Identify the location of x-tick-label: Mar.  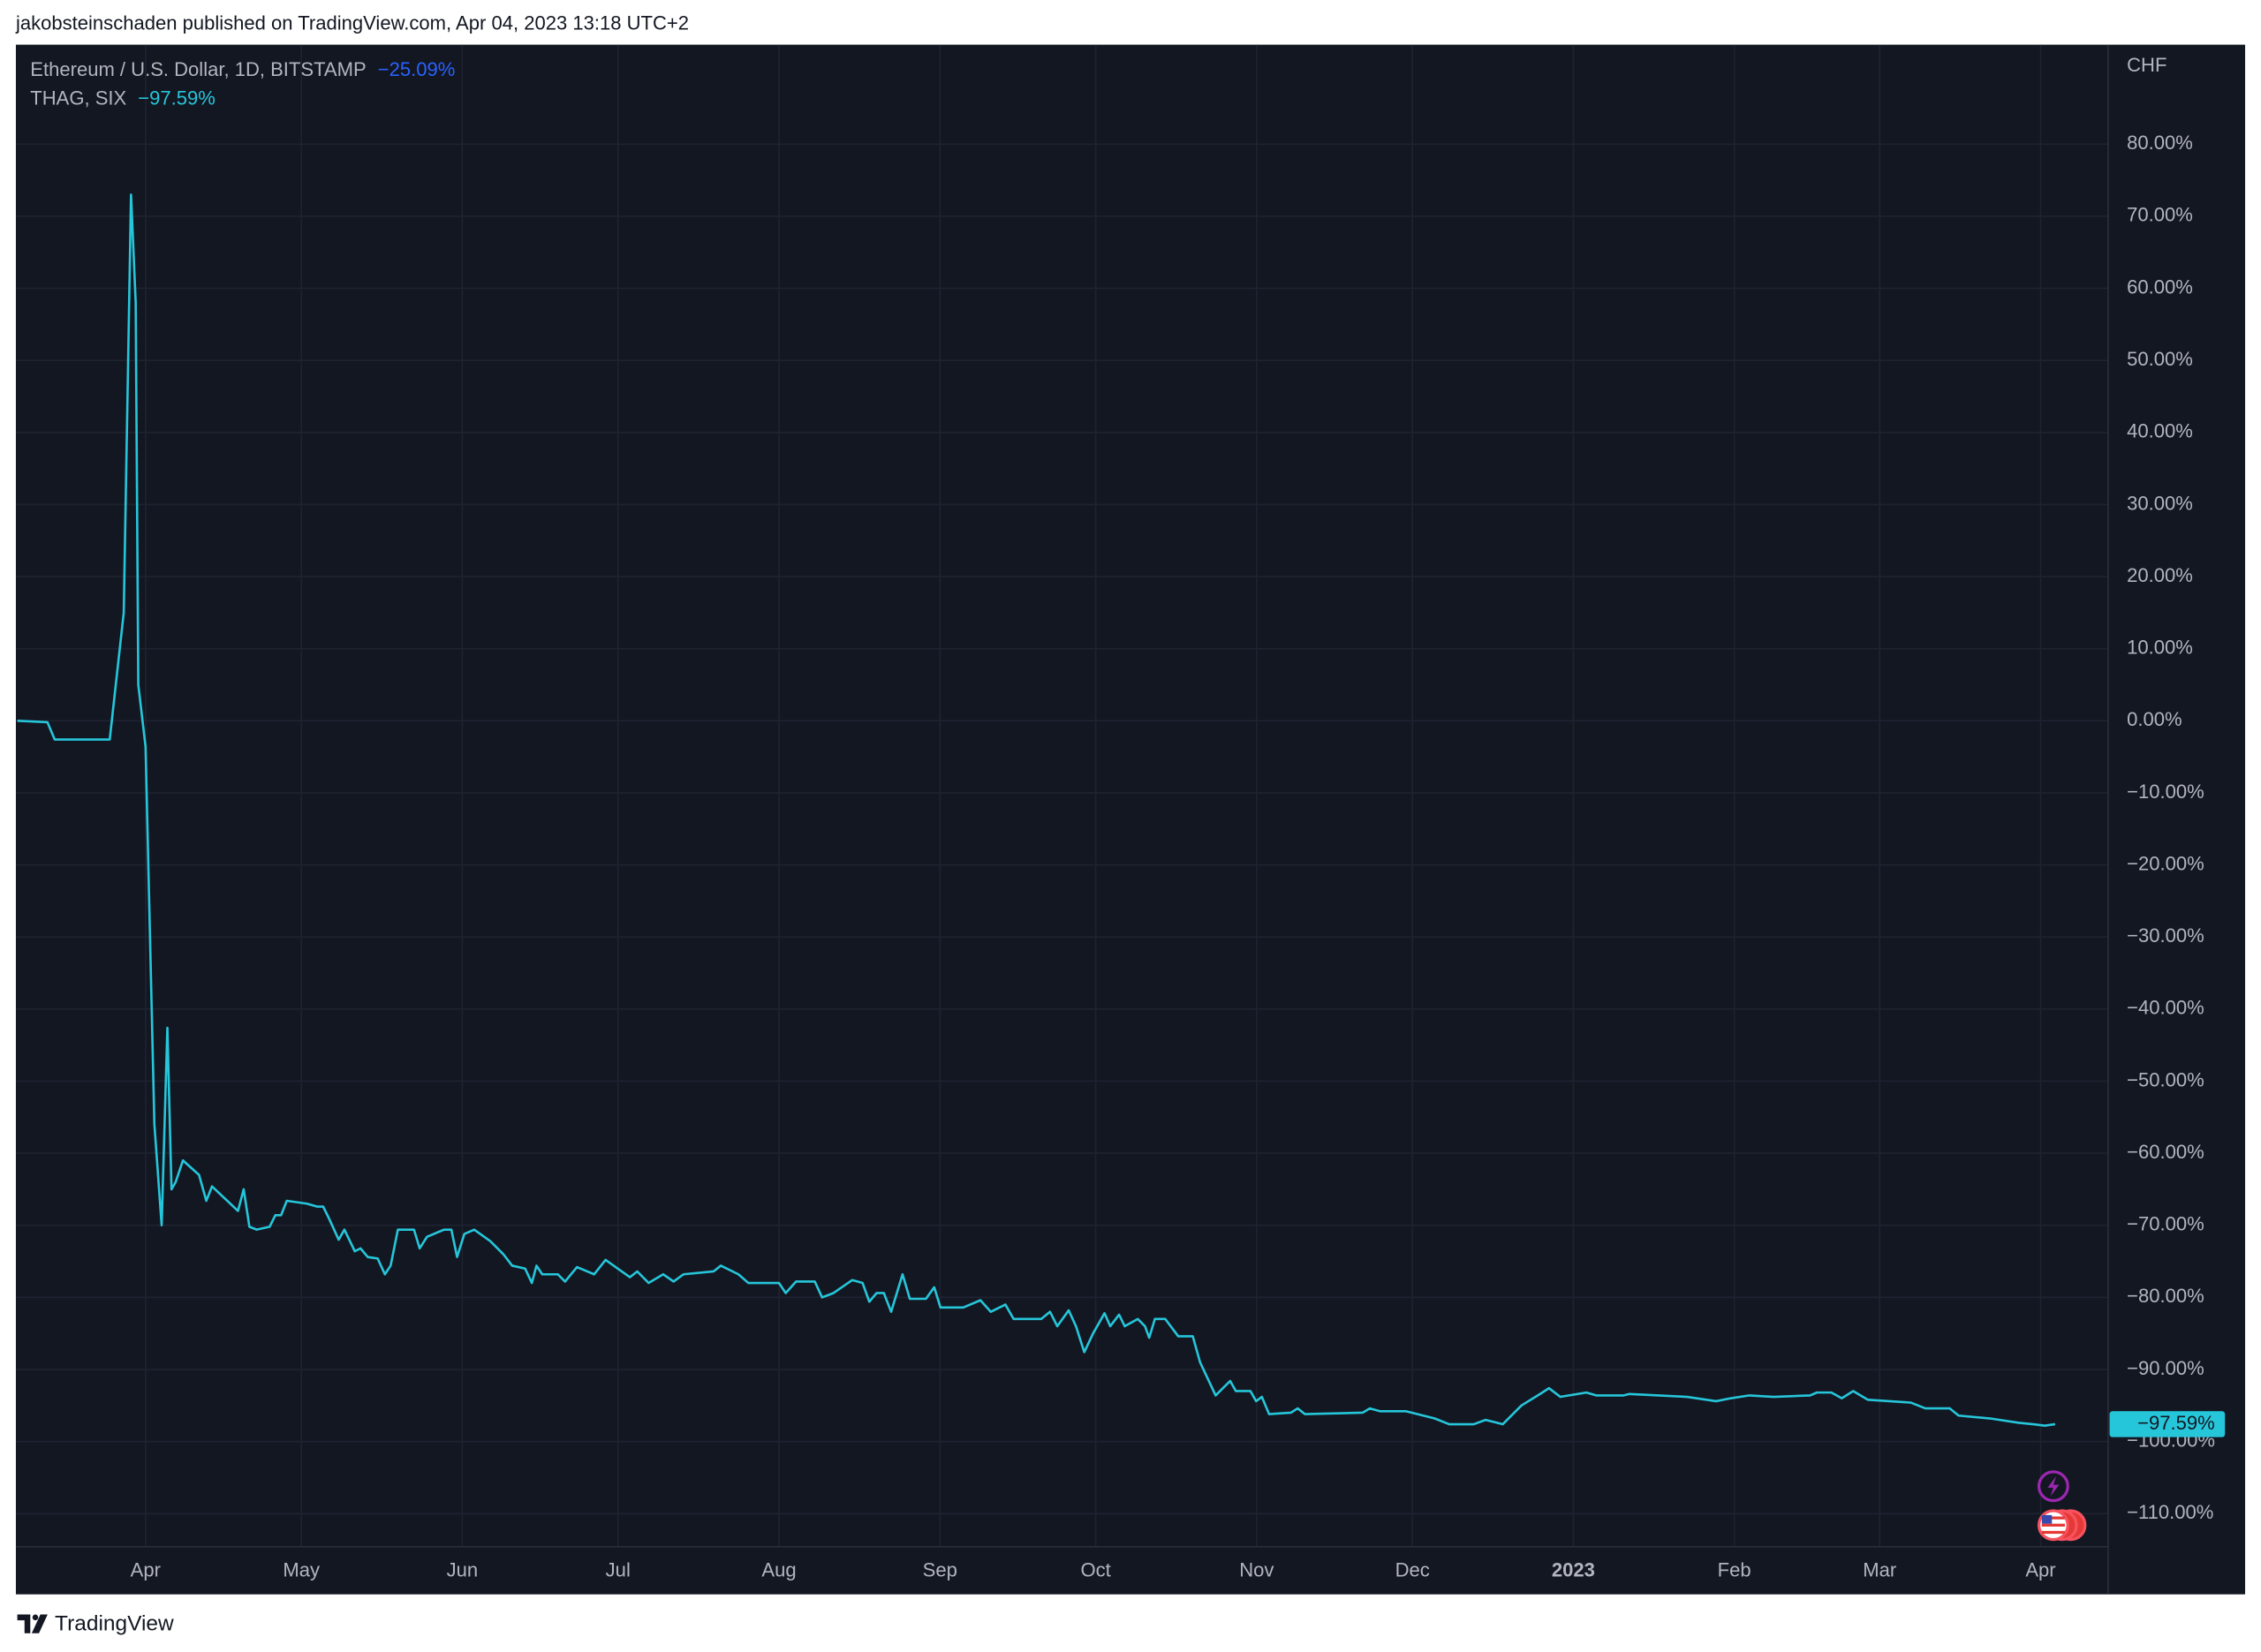
(1880, 1569).